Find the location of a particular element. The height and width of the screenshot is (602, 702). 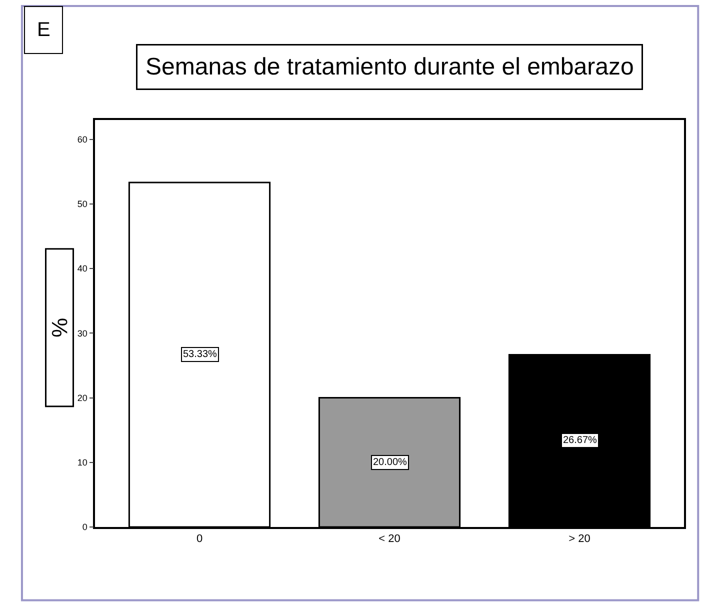

x-tick-label: > 20 is located at coordinates (579, 538).